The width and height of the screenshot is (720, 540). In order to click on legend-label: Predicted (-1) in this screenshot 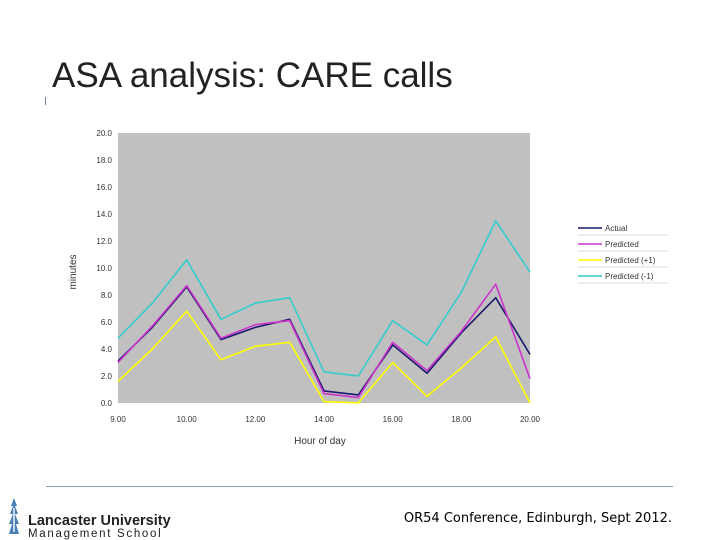, I will do `click(629, 276)`.